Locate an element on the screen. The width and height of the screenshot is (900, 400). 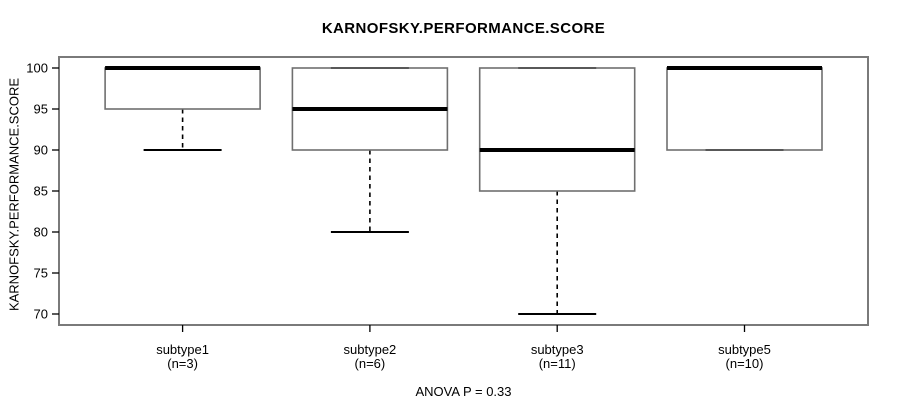
boxplot-subtype1: subtype1(n=3) is located at coordinates (182, 218).